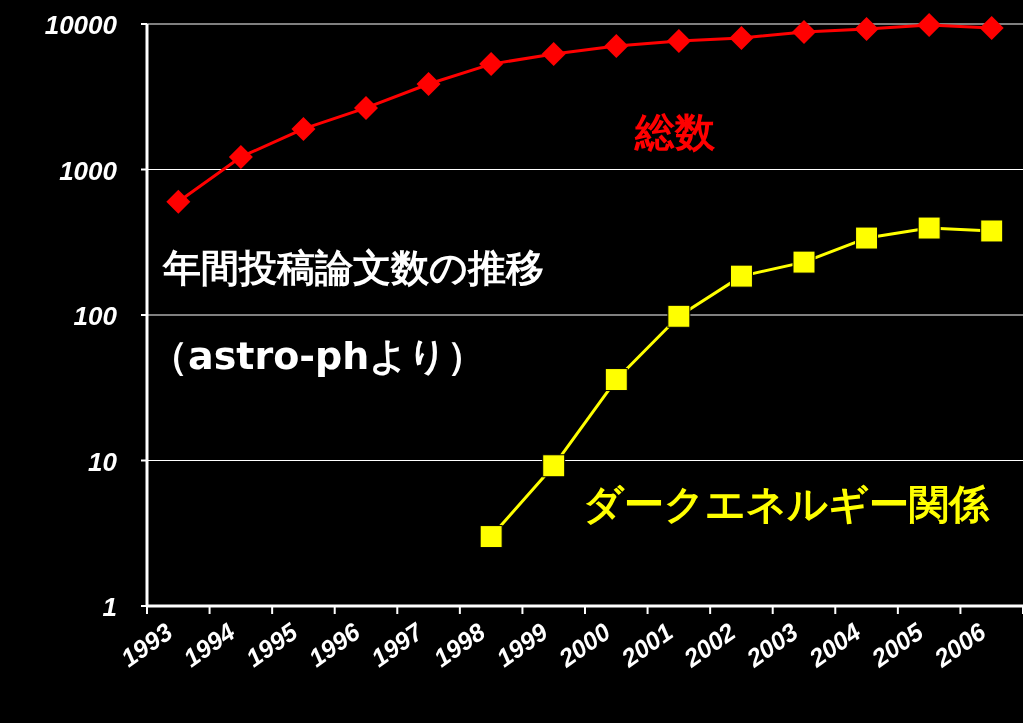 The width and height of the screenshot is (1023, 723). What do you see at coordinates (353, 269) in the screenshot?
I see `text: 年間投稿論文数の推移` at bounding box center [353, 269].